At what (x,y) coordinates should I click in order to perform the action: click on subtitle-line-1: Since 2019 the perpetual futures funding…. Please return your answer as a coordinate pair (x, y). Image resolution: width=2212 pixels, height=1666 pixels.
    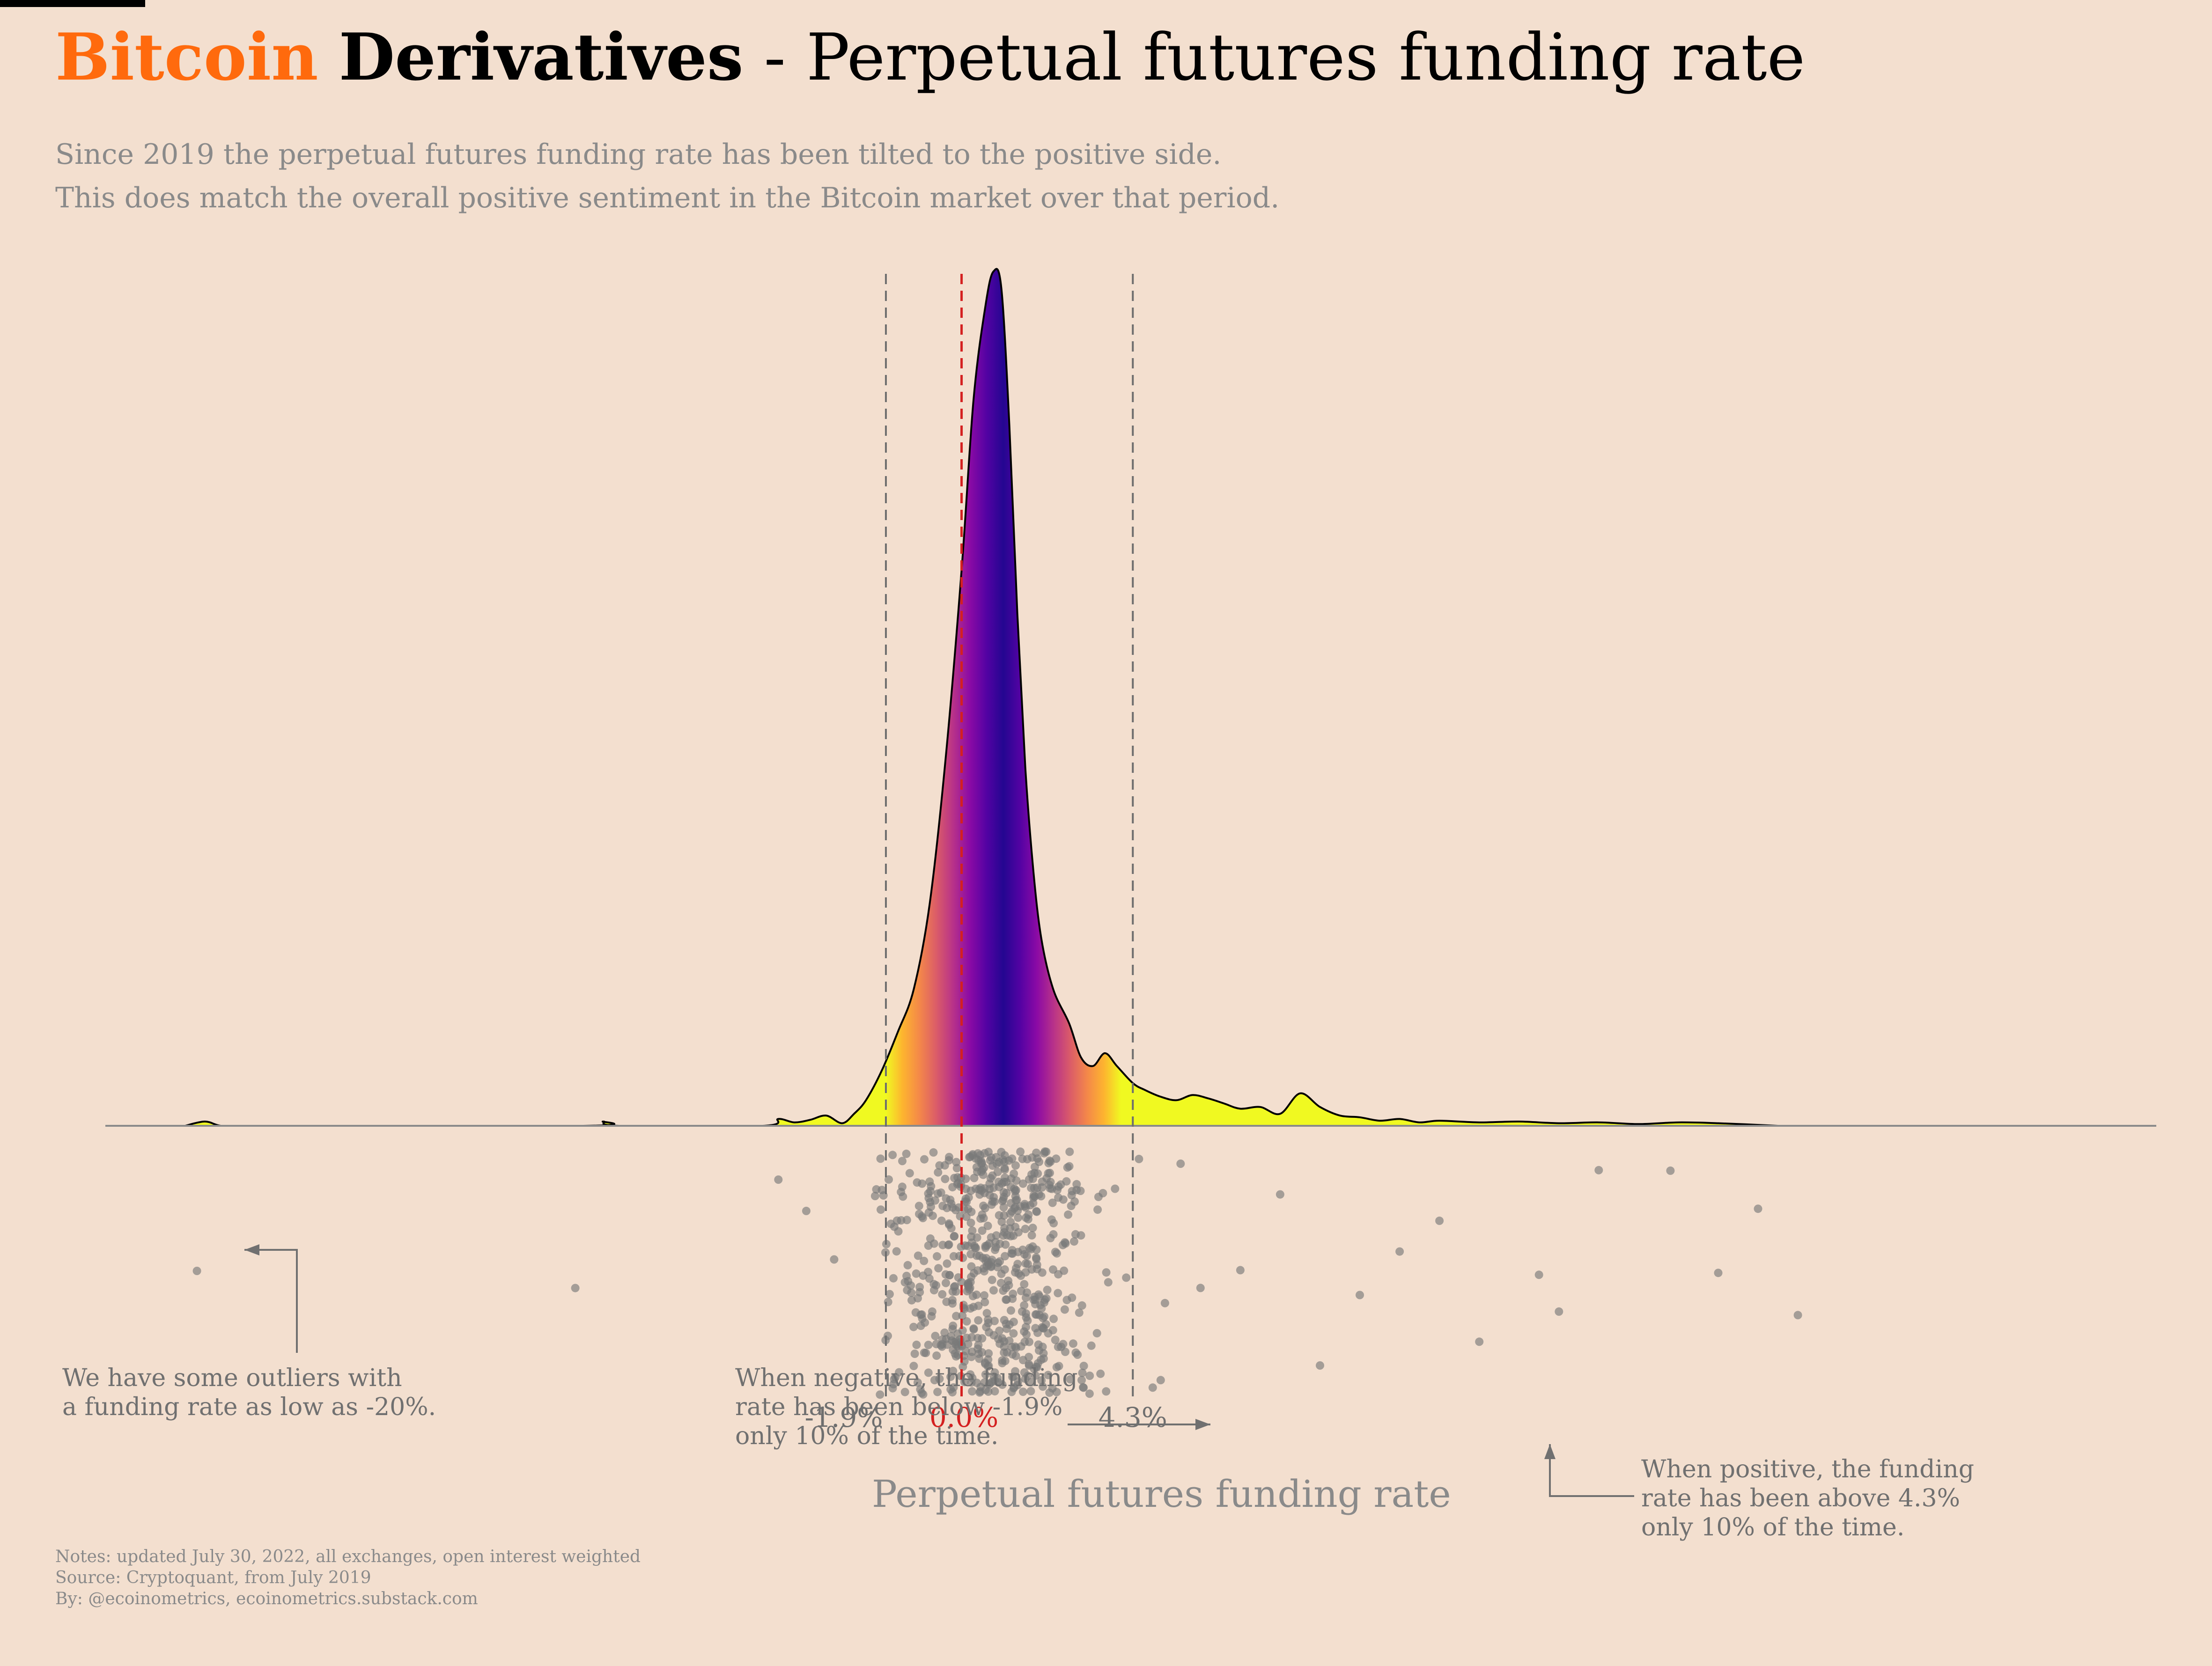
    Looking at the image, I should click on (638, 154).